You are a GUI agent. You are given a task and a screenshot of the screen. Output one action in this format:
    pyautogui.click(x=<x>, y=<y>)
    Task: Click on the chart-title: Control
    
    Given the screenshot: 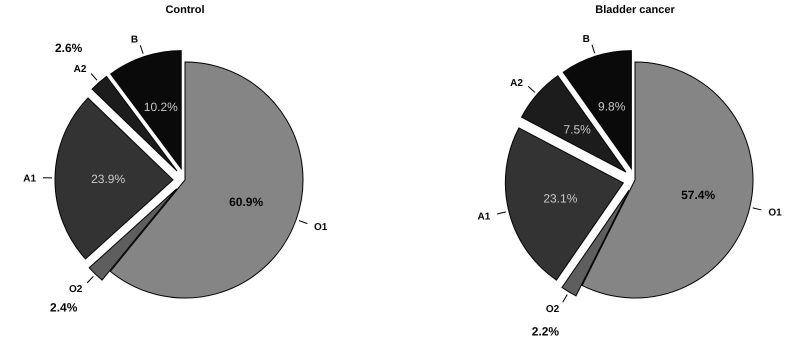 What is the action you would take?
    pyautogui.click(x=185, y=10)
    